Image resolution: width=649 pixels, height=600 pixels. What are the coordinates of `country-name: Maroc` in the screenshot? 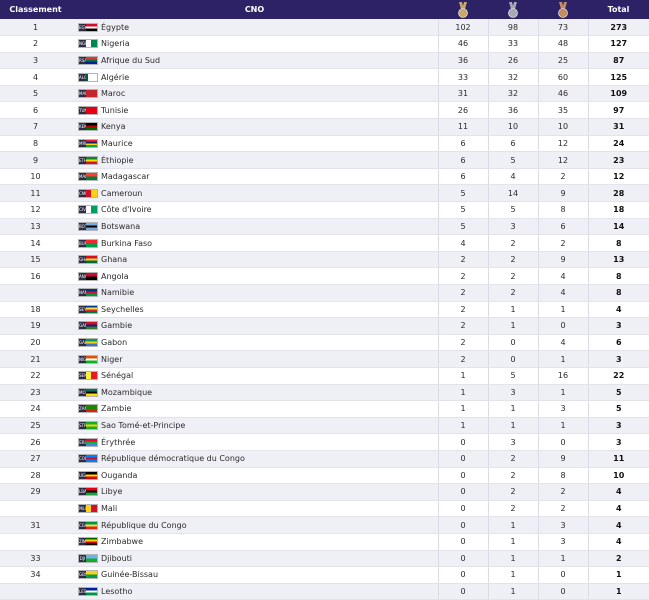 It's located at (113, 94).